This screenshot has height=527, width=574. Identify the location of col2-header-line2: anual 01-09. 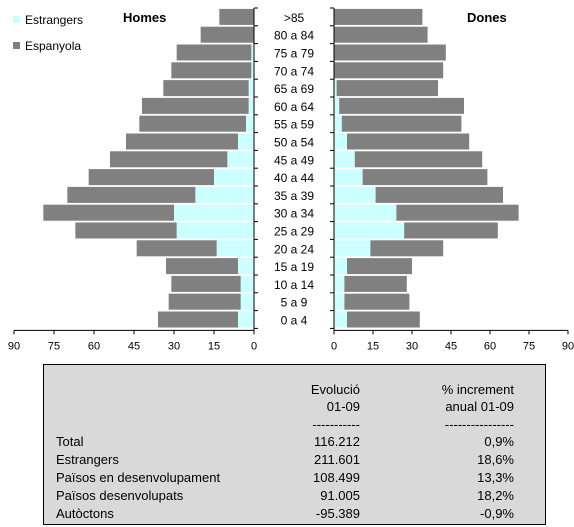
(479, 406).